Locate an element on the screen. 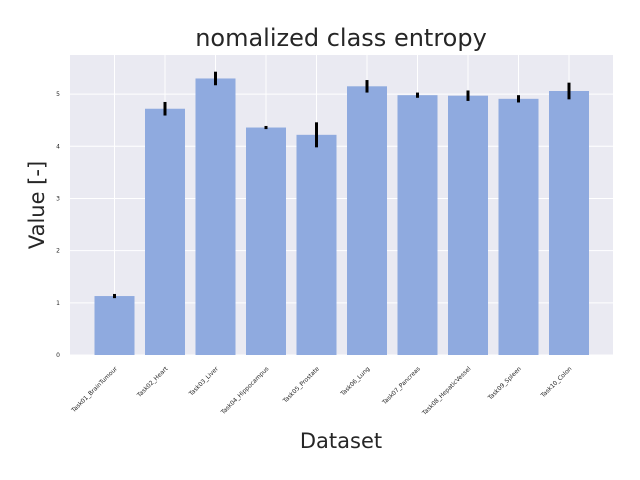  bar-task01_braintumour is located at coordinates (114, 325).